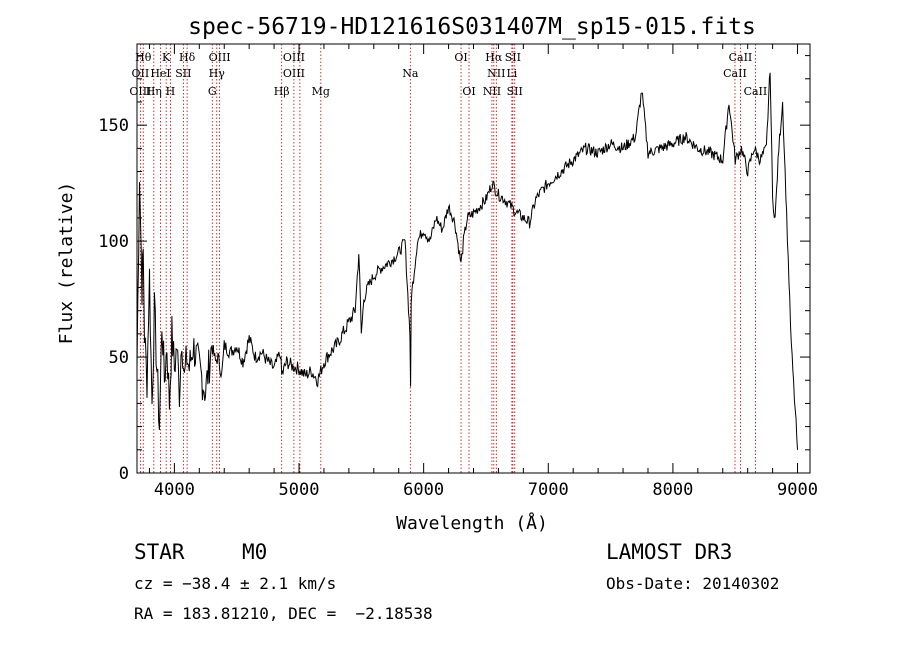 The image size is (900, 649). I want to click on coordinates: RA = 183.81210, DEC = −2.18538, so click(283, 613).